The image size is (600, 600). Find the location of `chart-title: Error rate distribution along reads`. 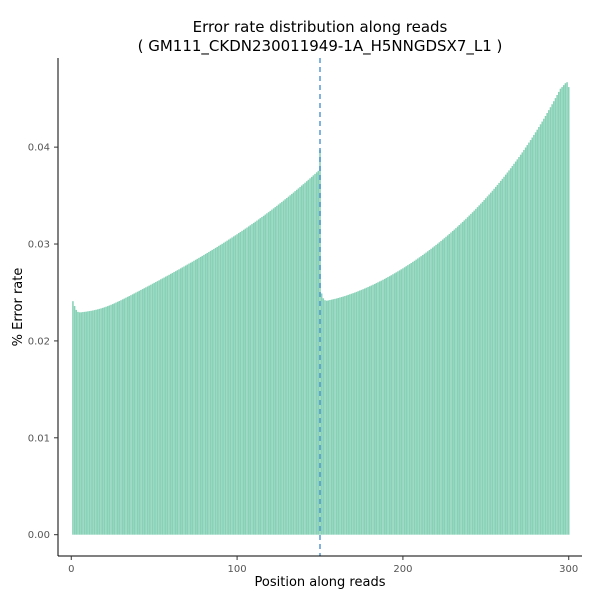

chart-title: Error rate distribution along reads is located at coordinates (320, 27).